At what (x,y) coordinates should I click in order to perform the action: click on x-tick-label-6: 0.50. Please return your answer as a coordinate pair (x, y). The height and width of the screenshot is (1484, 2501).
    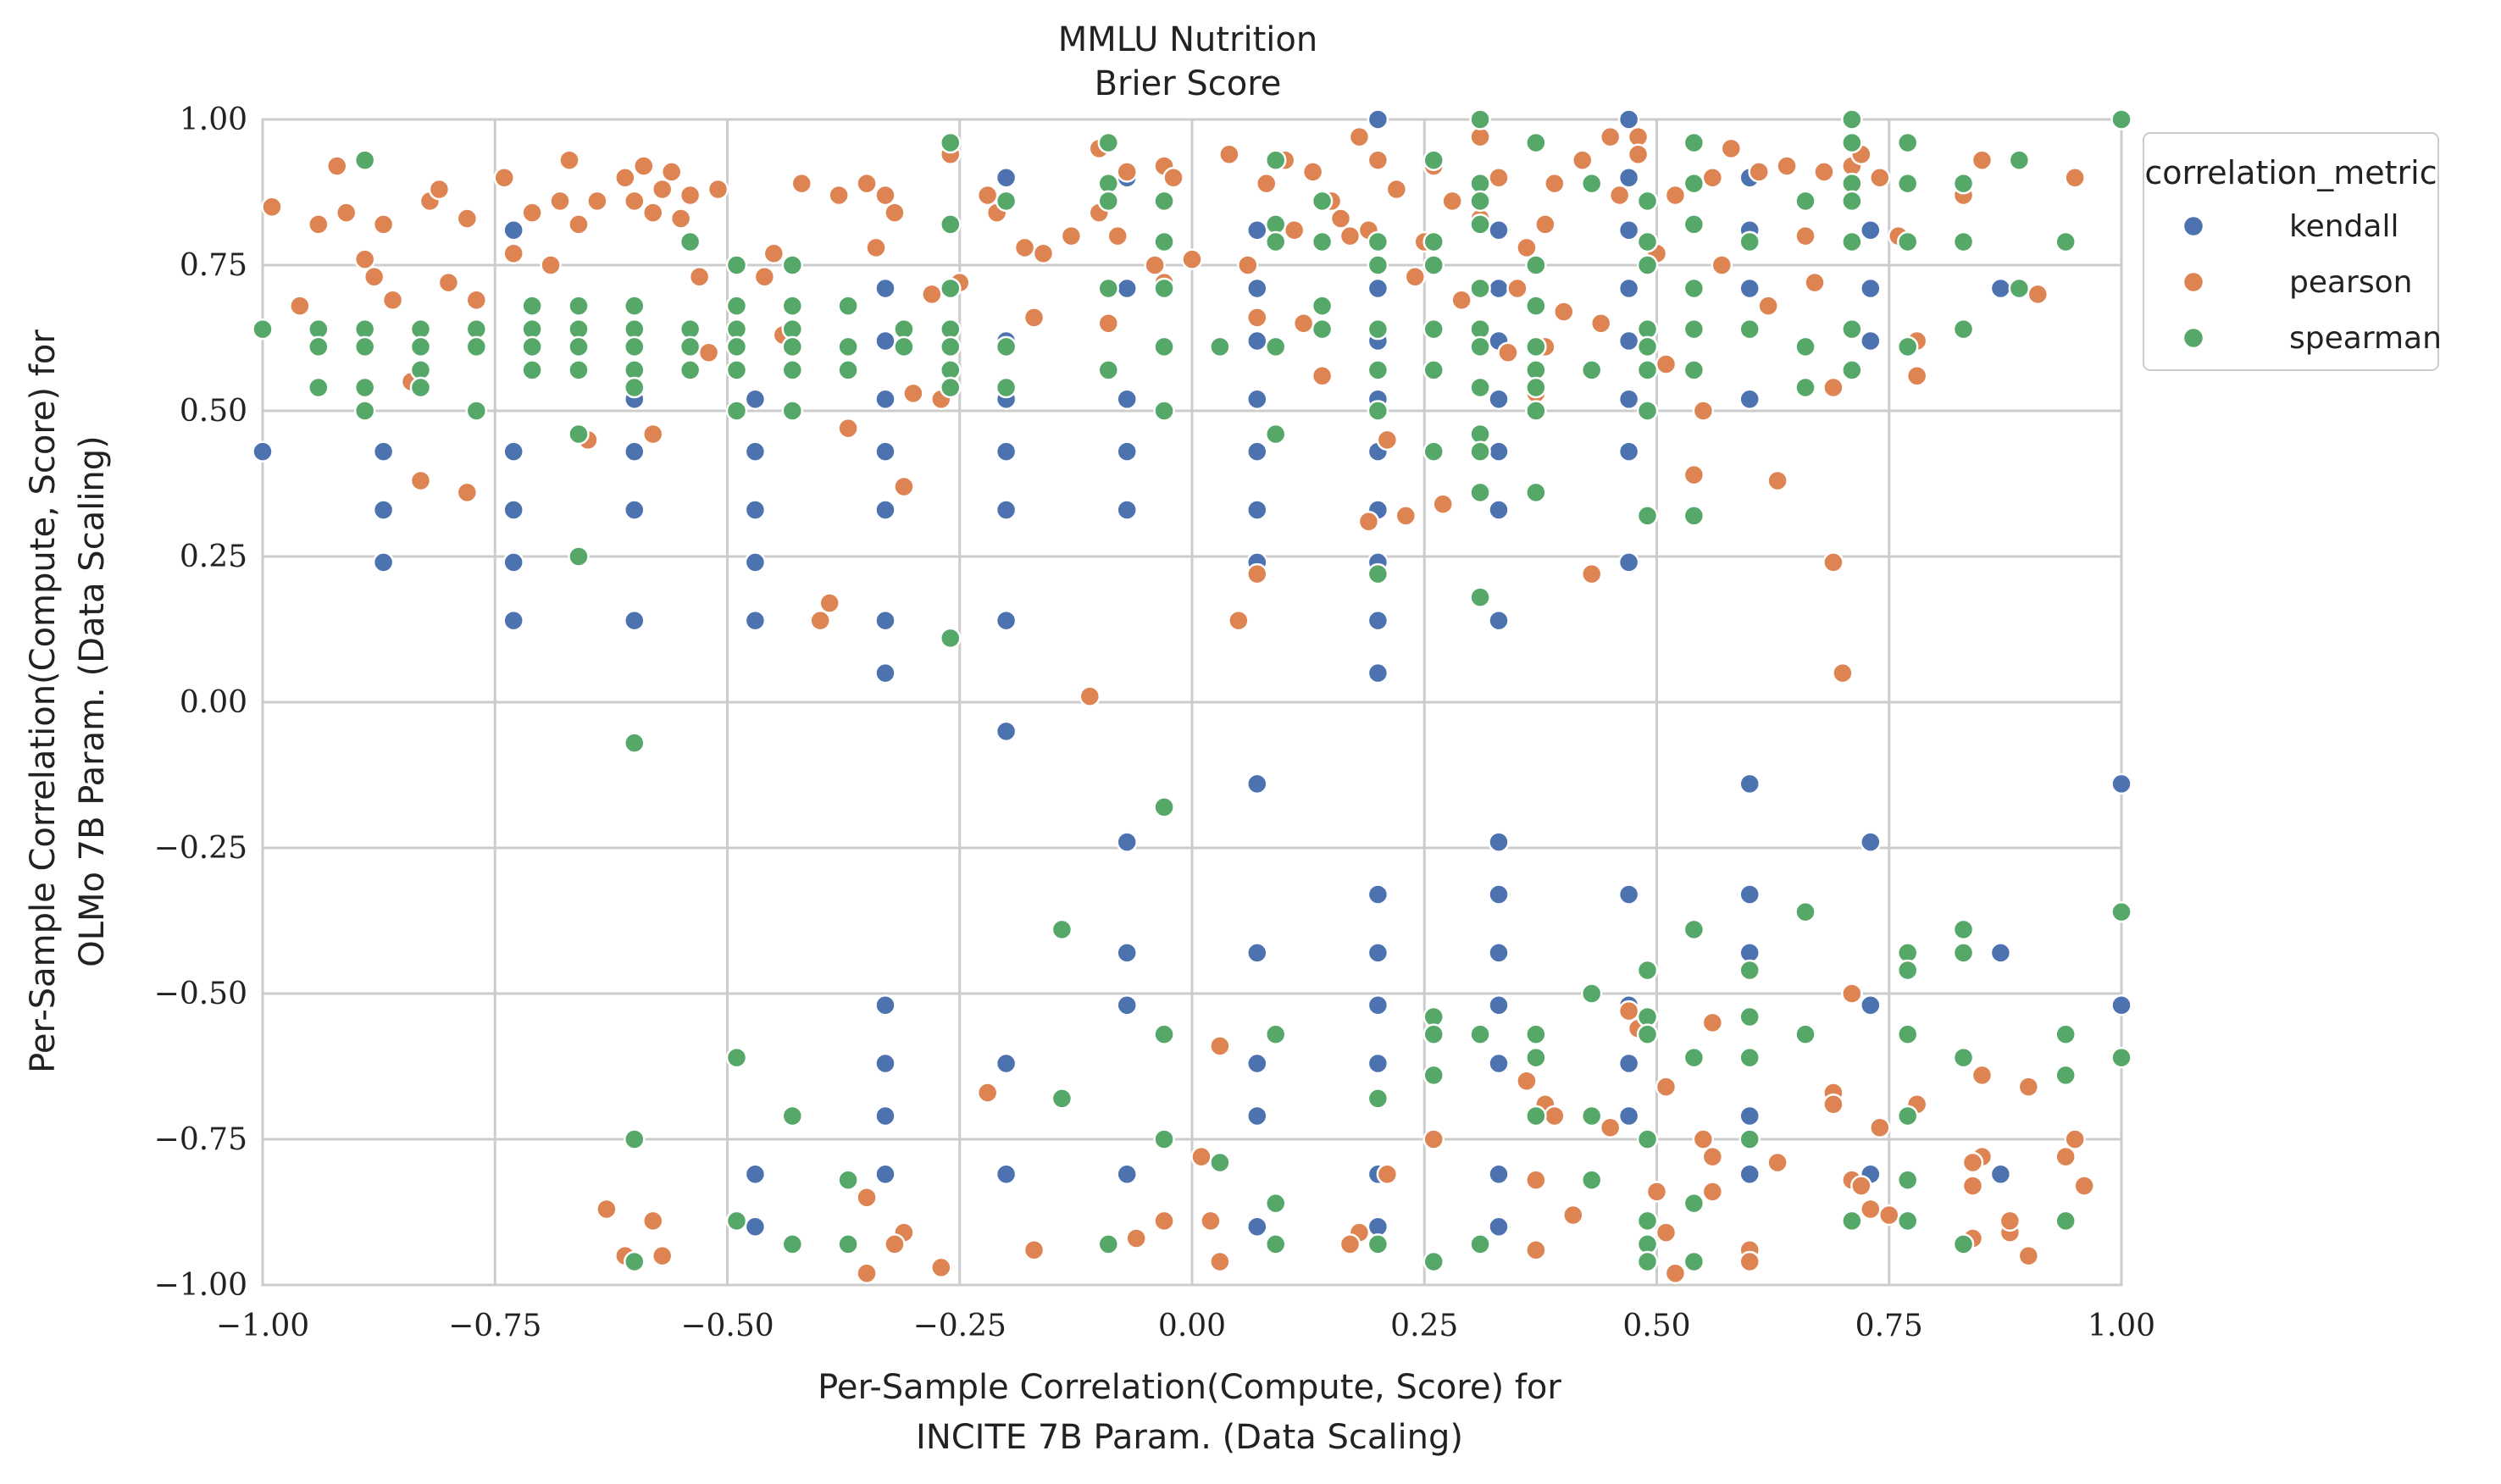
    Looking at the image, I should click on (1656, 1326).